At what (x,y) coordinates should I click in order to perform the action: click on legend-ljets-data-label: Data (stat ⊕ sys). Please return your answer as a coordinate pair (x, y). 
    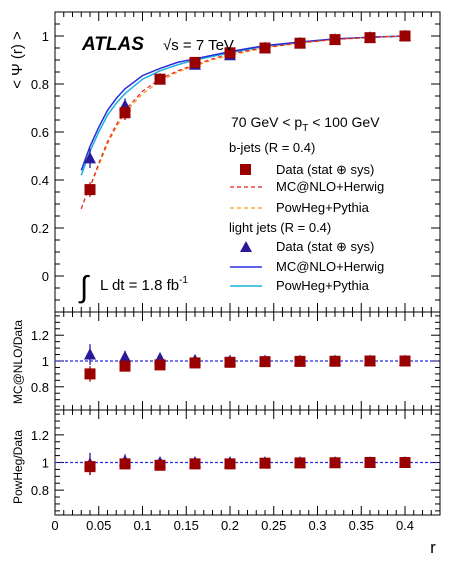
    Looking at the image, I should click on (325, 246).